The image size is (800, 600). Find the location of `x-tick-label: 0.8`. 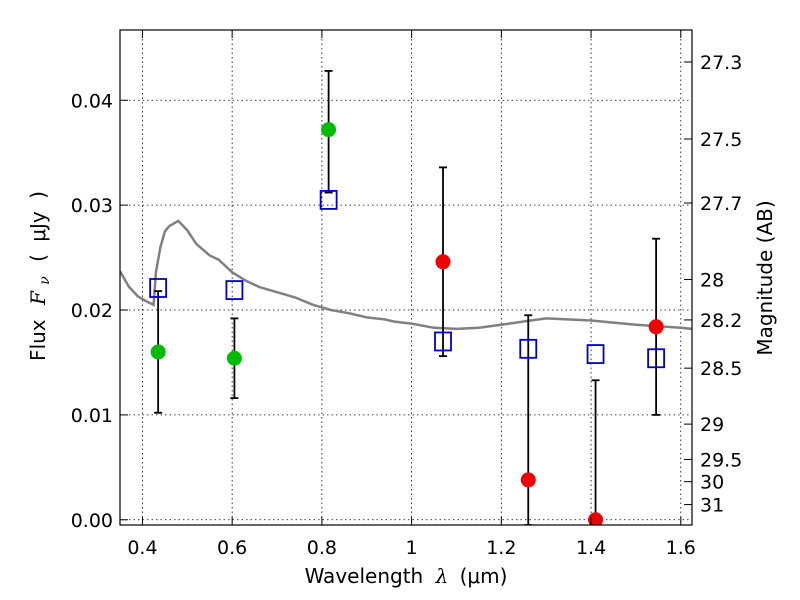

x-tick-label: 0.8 is located at coordinates (322, 548).